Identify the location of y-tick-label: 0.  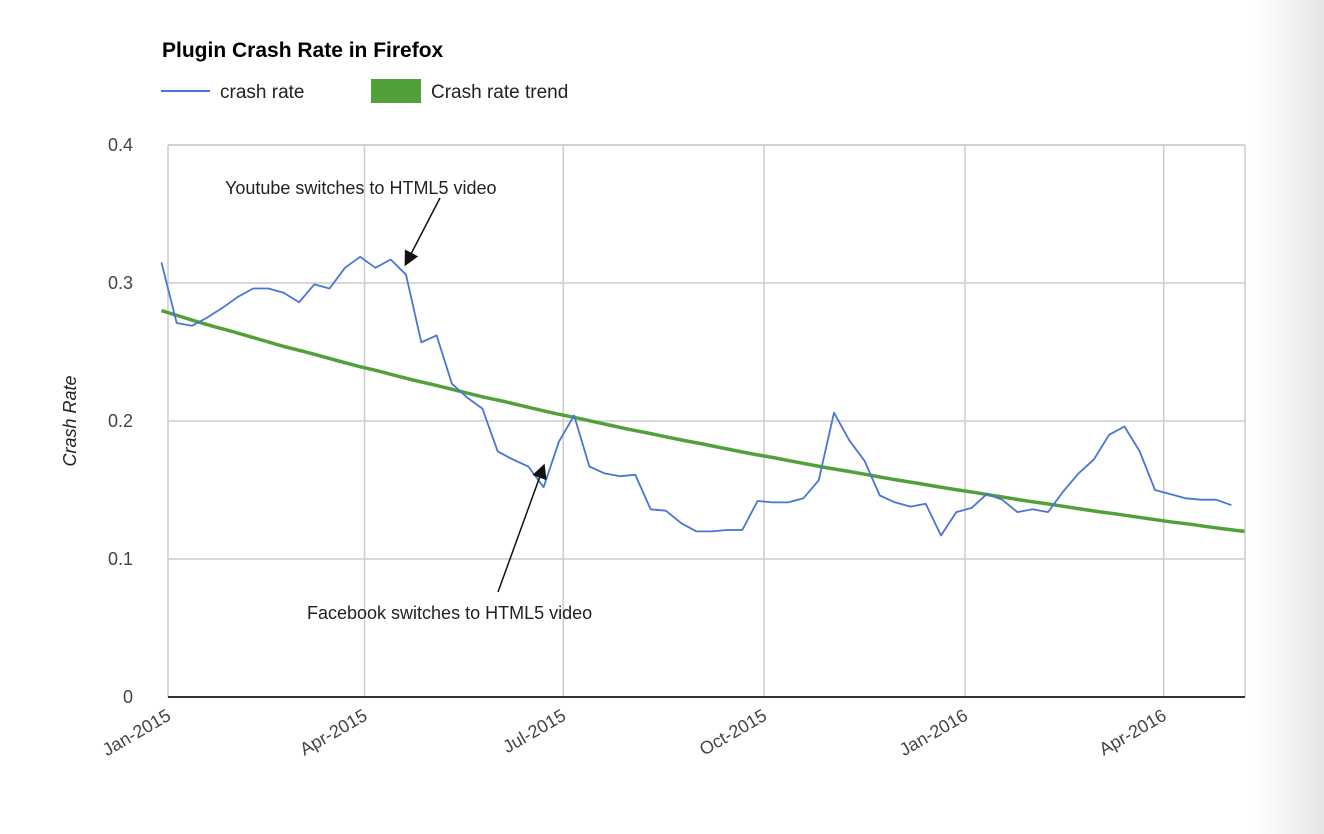
(128, 697).